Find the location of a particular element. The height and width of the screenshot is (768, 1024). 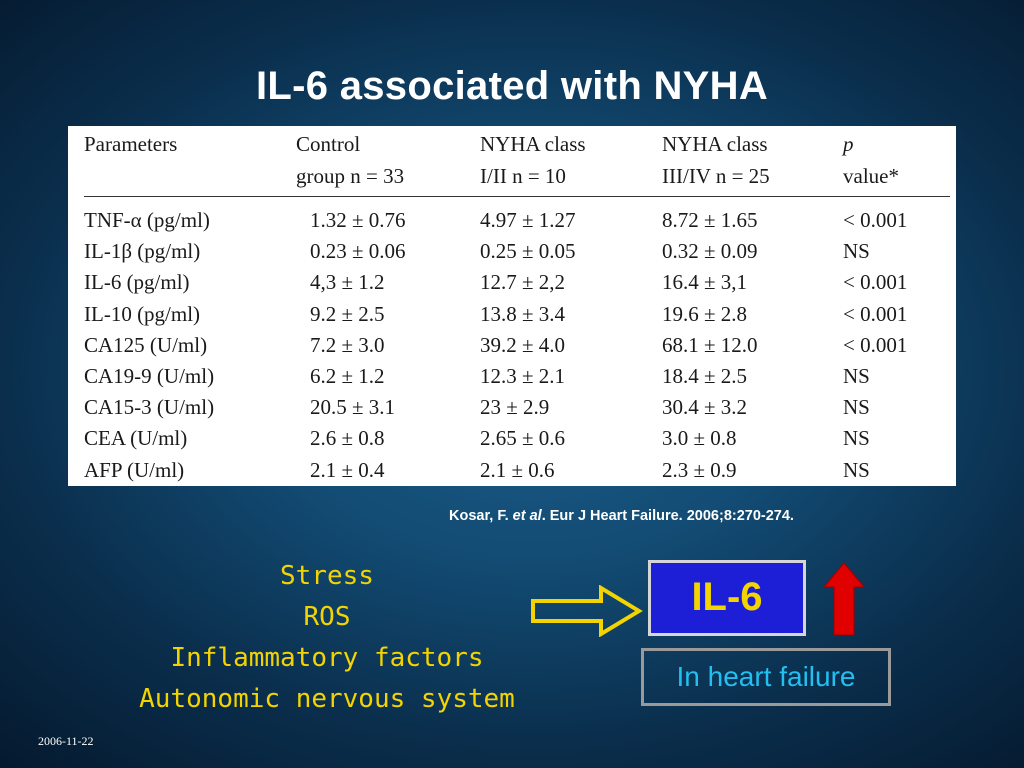

value-cell: 16.4 ± 3,1 is located at coordinates (705, 282).